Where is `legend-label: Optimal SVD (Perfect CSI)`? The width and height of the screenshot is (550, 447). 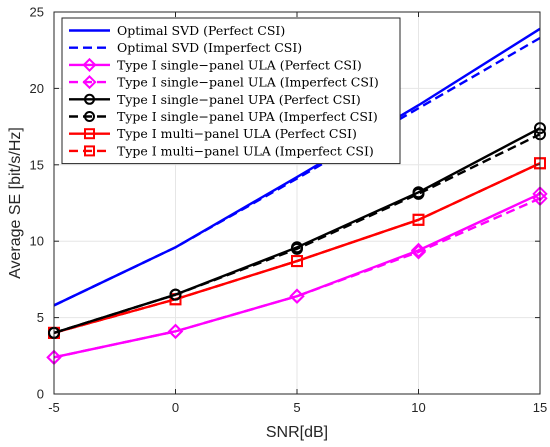
legend-label: Optimal SVD (Perfect CSI) is located at coordinates (201, 30).